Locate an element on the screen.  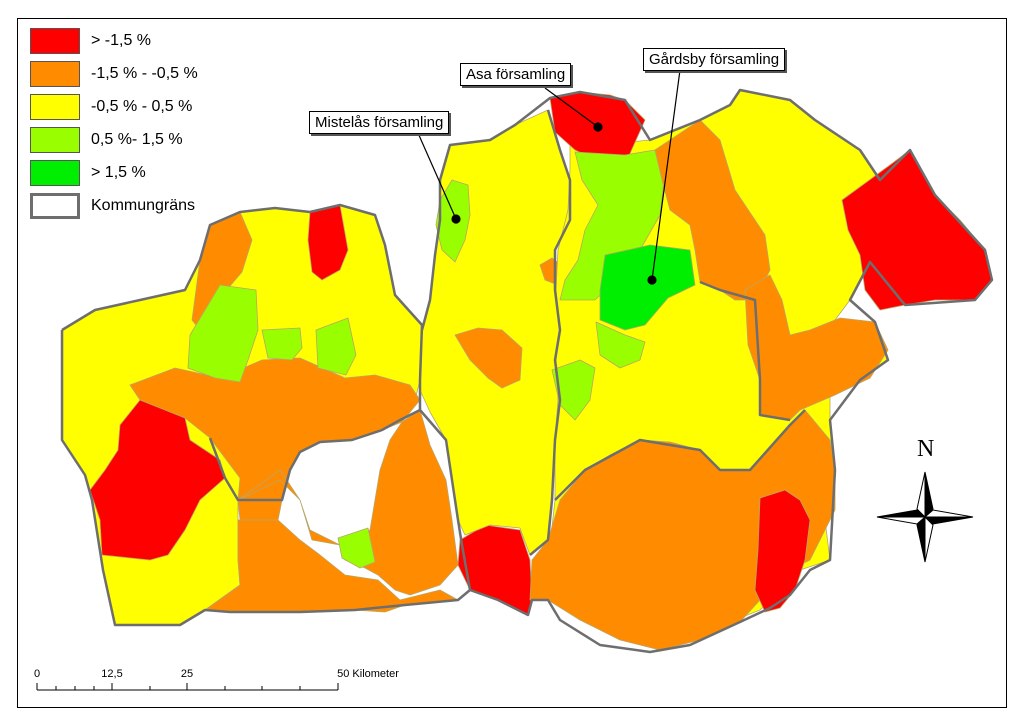
scale-label-50-km: 50 Kilometer is located at coordinates (368, 674).